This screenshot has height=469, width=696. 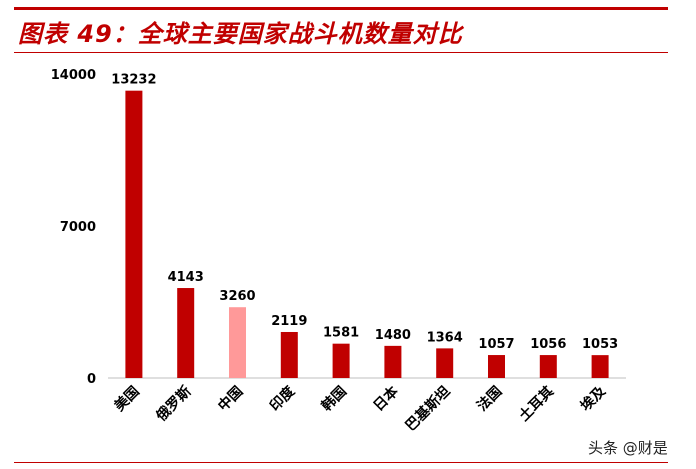 What do you see at coordinates (496, 344) in the screenshot?
I see `bar-value-label: 1057` at bounding box center [496, 344].